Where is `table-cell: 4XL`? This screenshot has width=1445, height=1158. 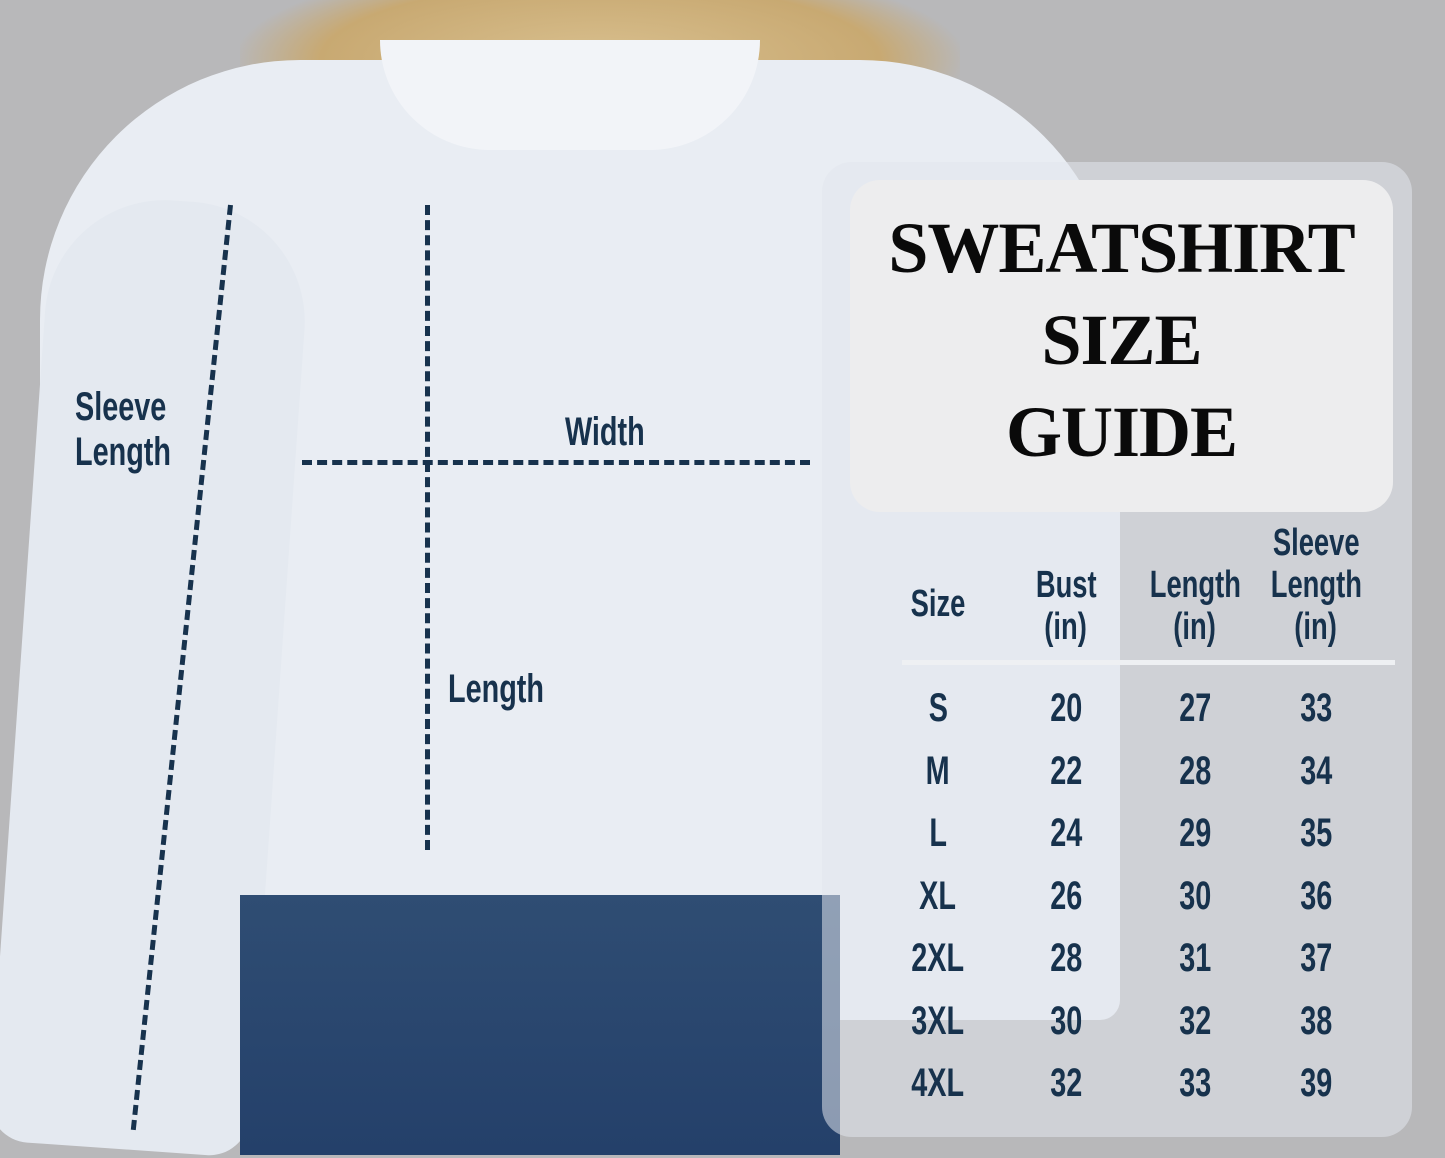
table-cell: 4XL is located at coordinates (938, 1083).